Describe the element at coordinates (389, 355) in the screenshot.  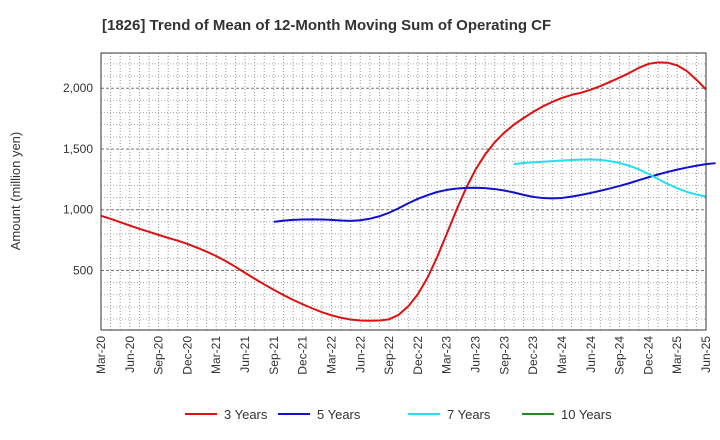
I see `x-tick-label: Sep-22` at that location.